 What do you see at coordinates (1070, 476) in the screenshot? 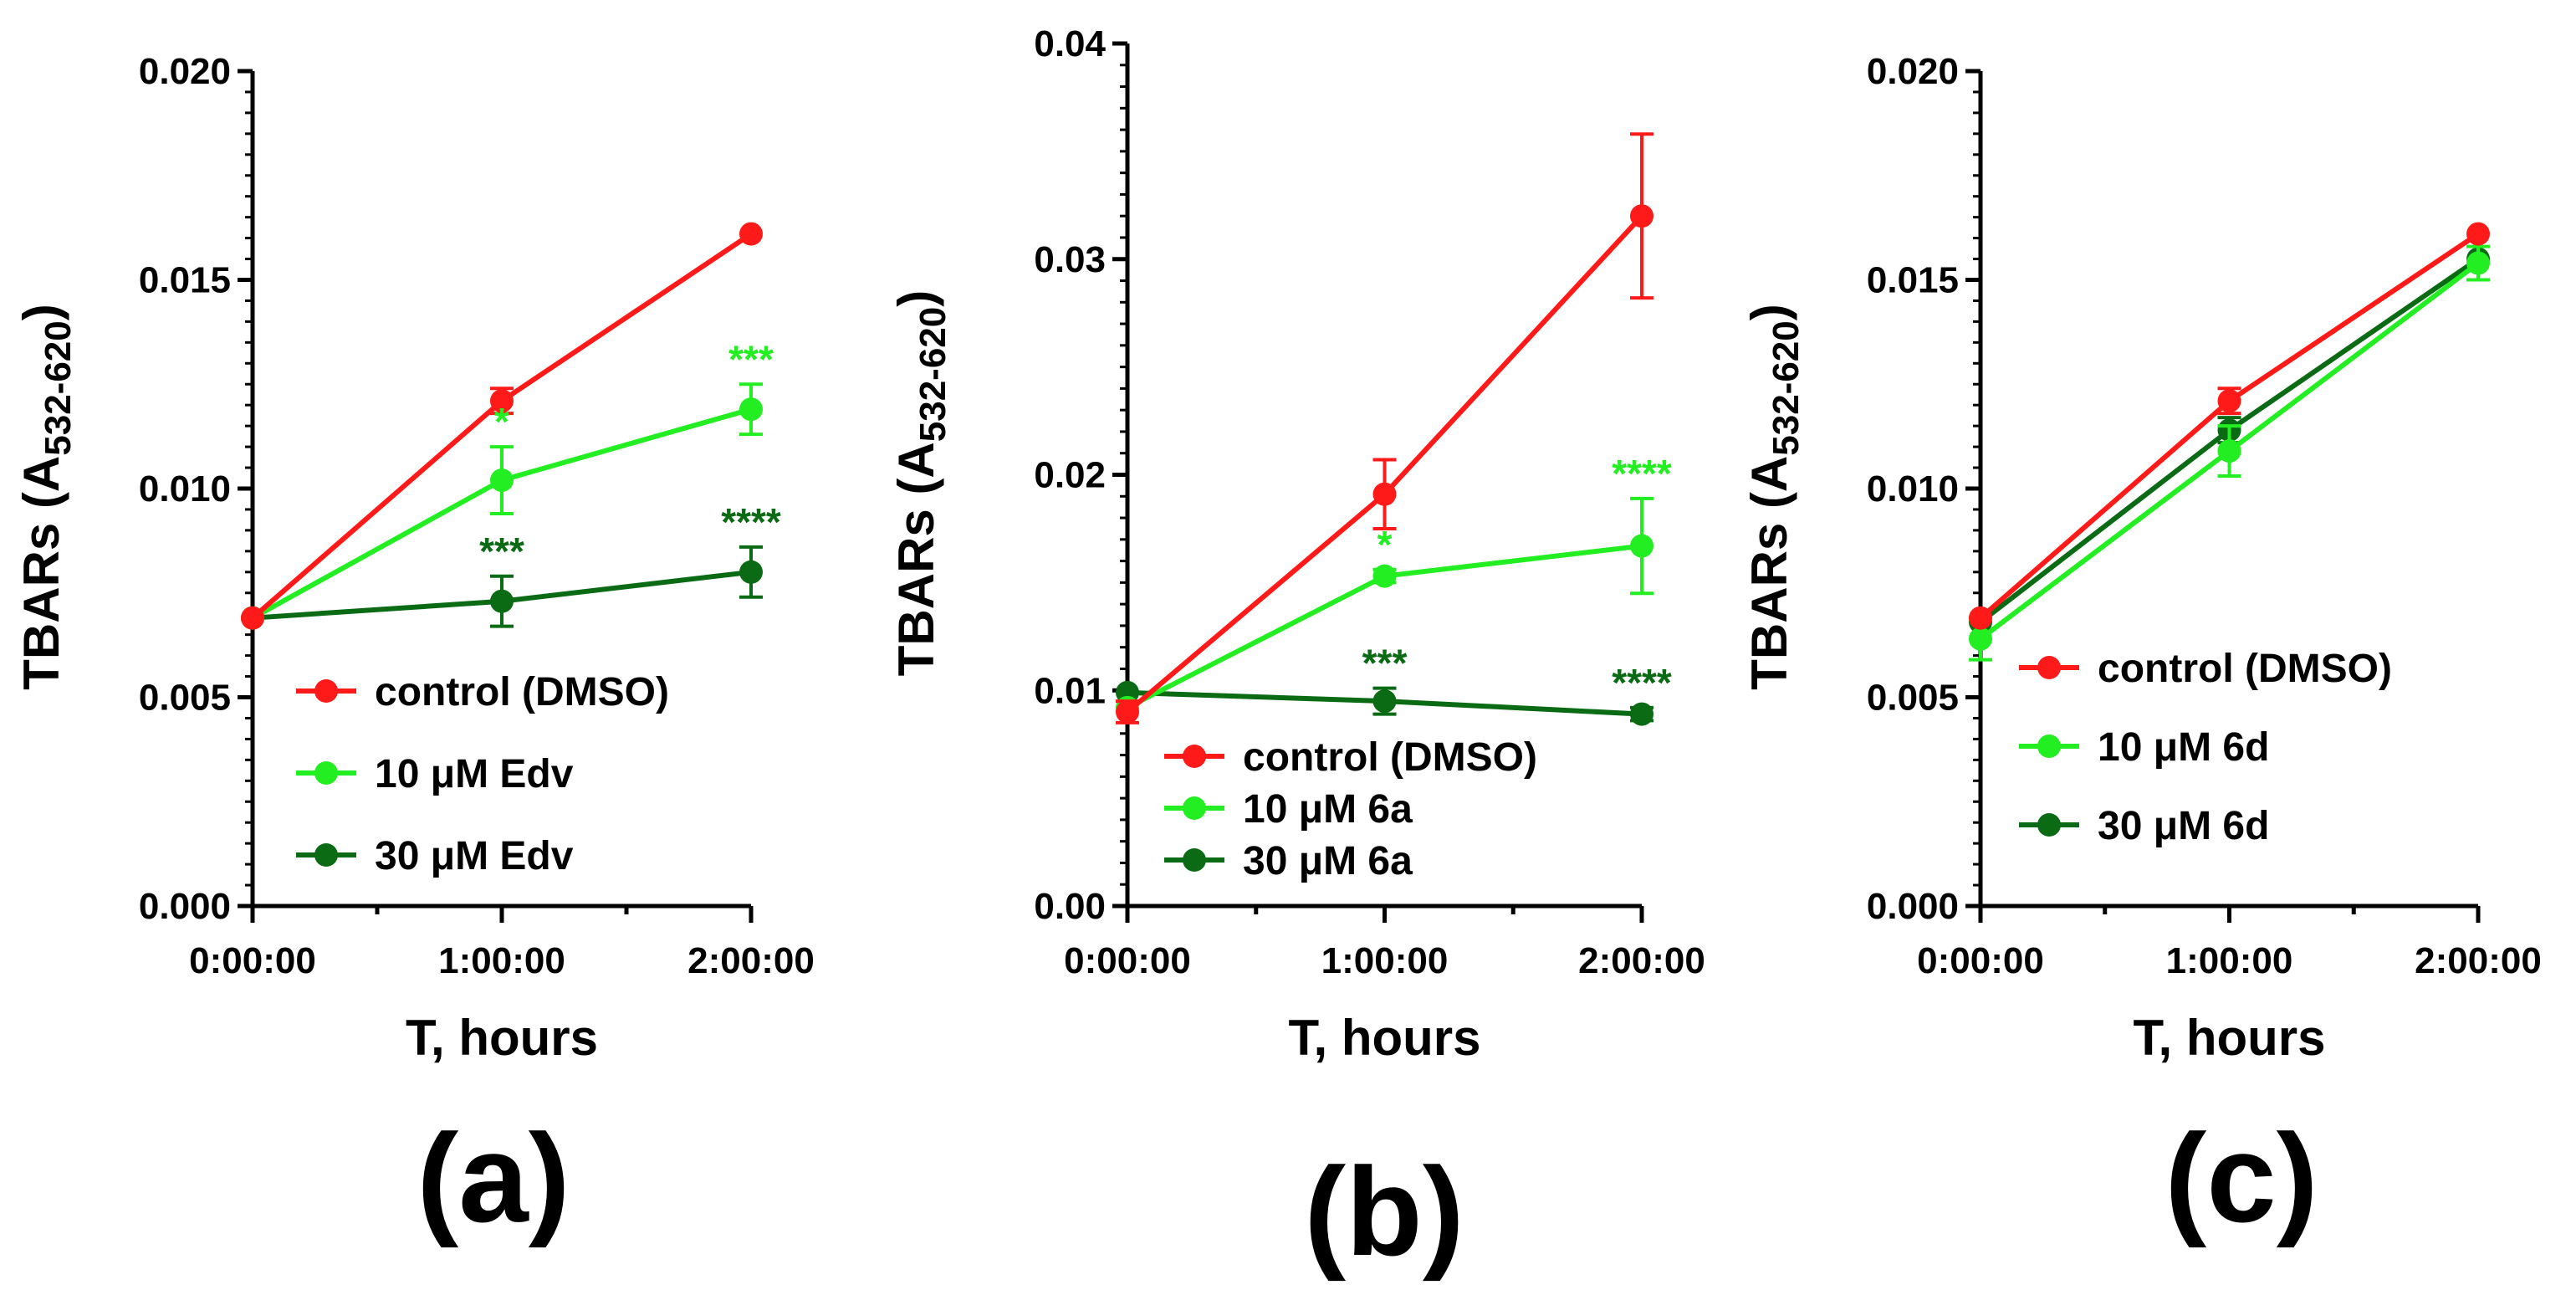
I see `y-tick-label: 0.02` at bounding box center [1070, 476].